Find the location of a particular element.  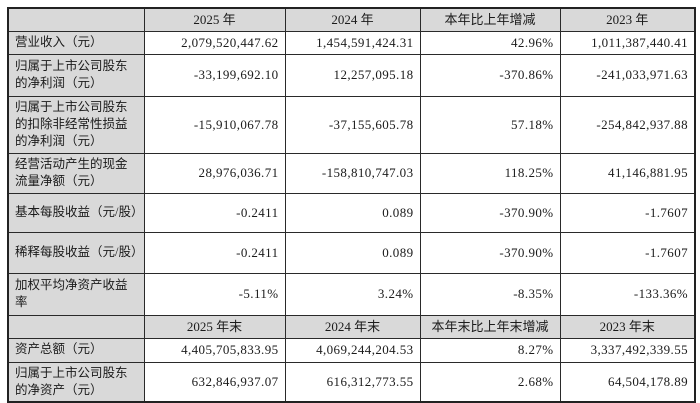

cell-value: 616,312,773.55 is located at coordinates (352, 382).